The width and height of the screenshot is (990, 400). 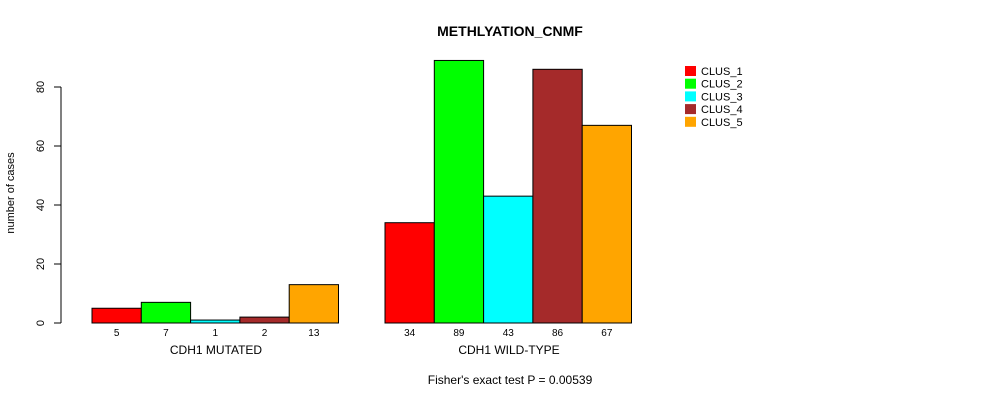 What do you see at coordinates (314, 333) in the screenshot?
I see `bar-value-label: 13` at bounding box center [314, 333].